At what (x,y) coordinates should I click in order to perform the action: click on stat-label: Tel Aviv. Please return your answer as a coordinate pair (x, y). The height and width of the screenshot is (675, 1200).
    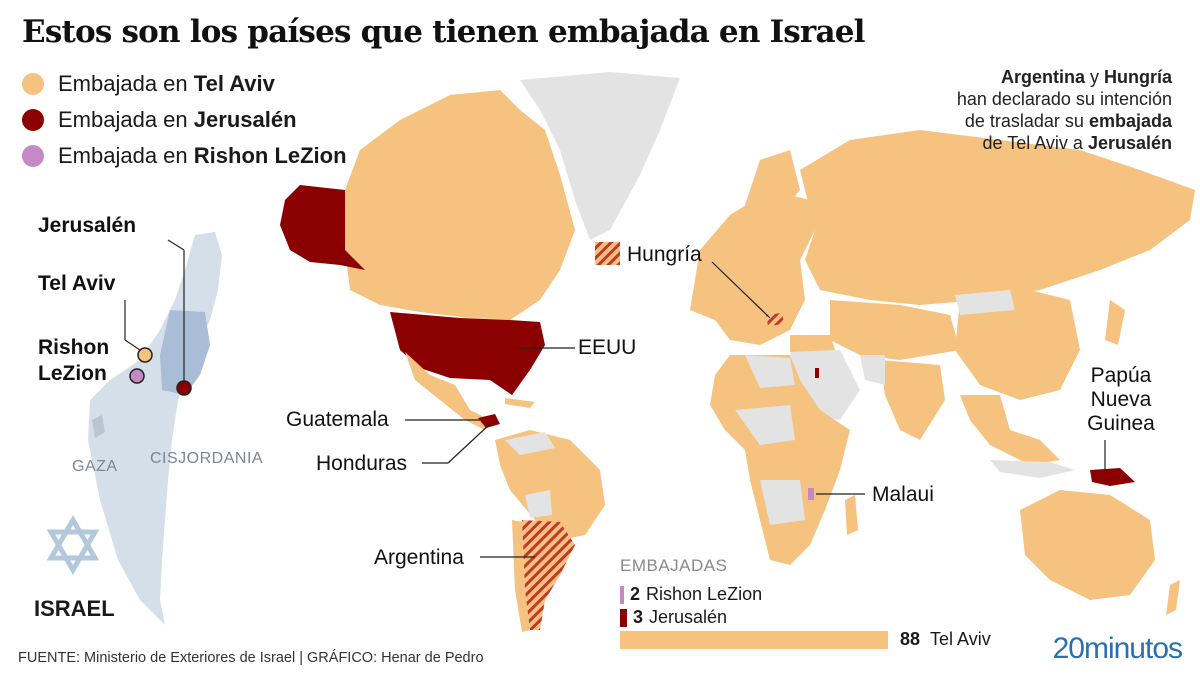
    Looking at the image, I should click on (960, 639).